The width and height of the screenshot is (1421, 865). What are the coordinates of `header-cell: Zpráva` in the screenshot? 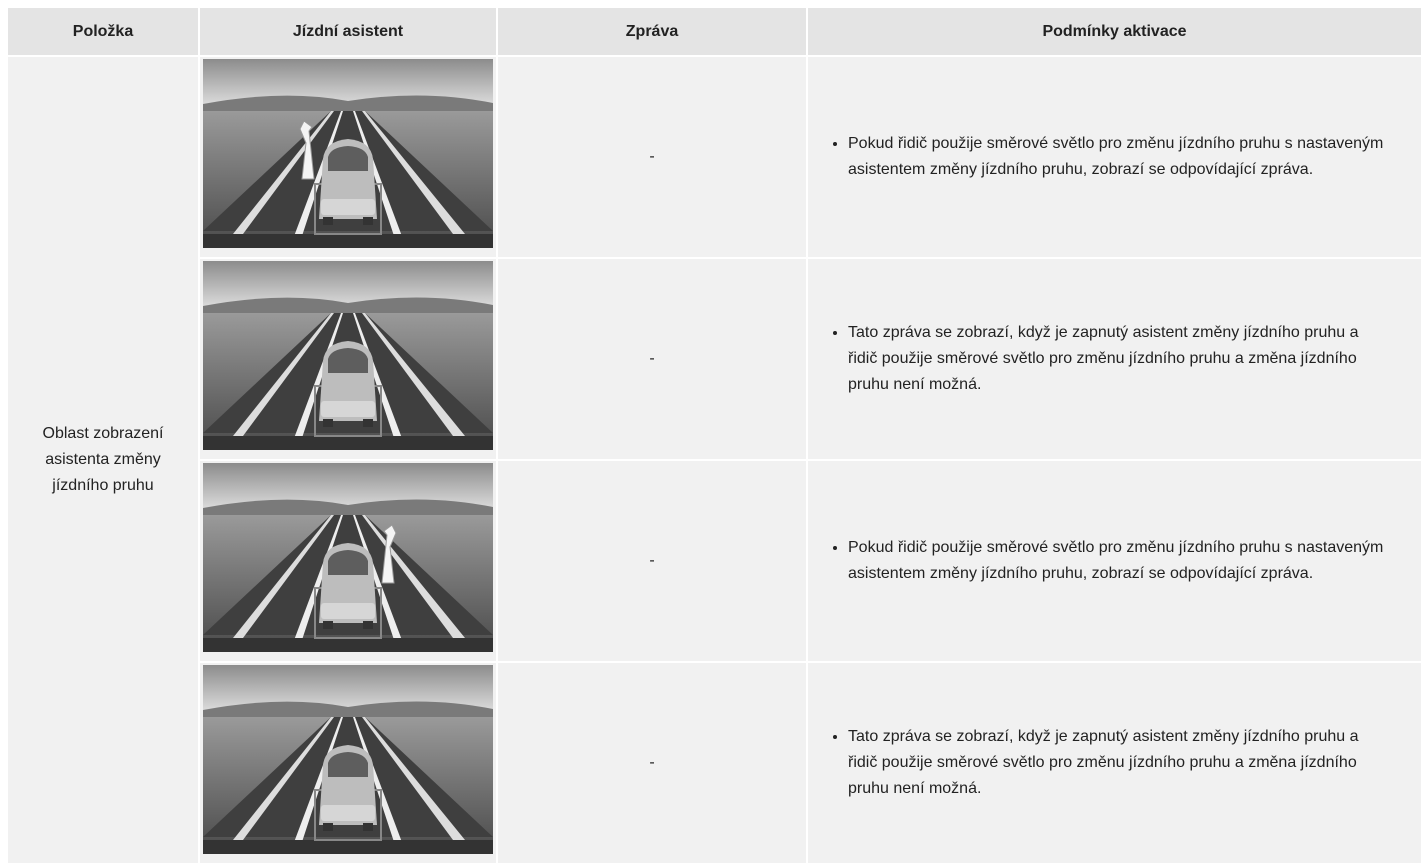 It's located at (652, 31).